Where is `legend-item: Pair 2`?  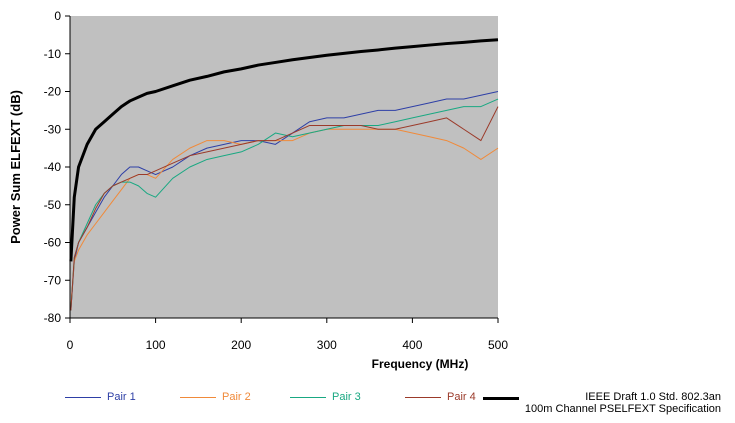
legend-item: Pair 2 is located at coordinates (215, 397).